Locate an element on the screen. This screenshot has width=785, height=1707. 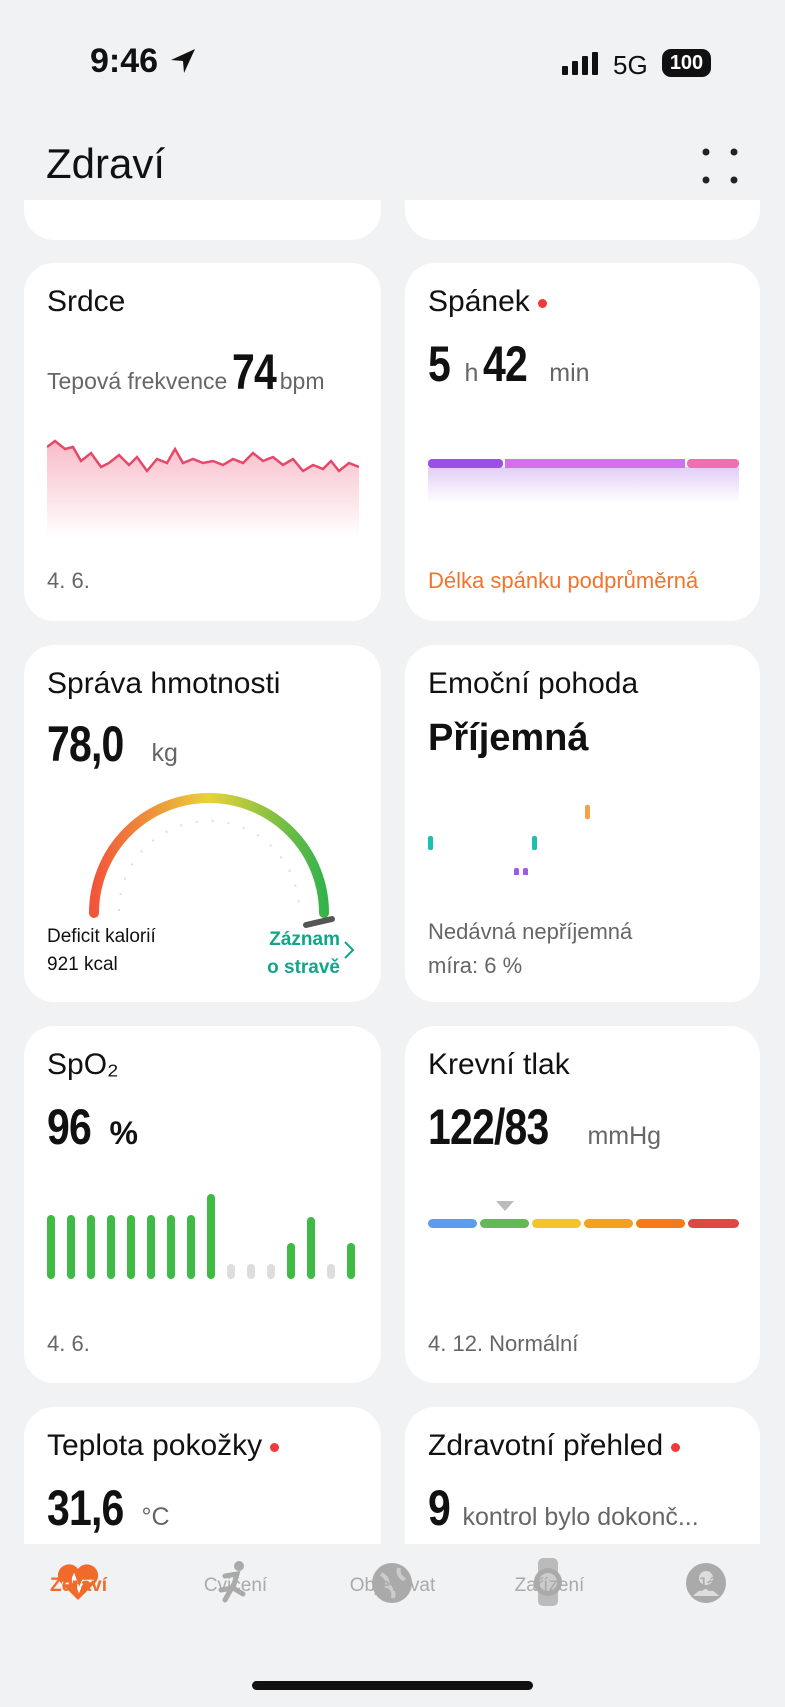
unit: °C is located at coordinates (155, 1517).